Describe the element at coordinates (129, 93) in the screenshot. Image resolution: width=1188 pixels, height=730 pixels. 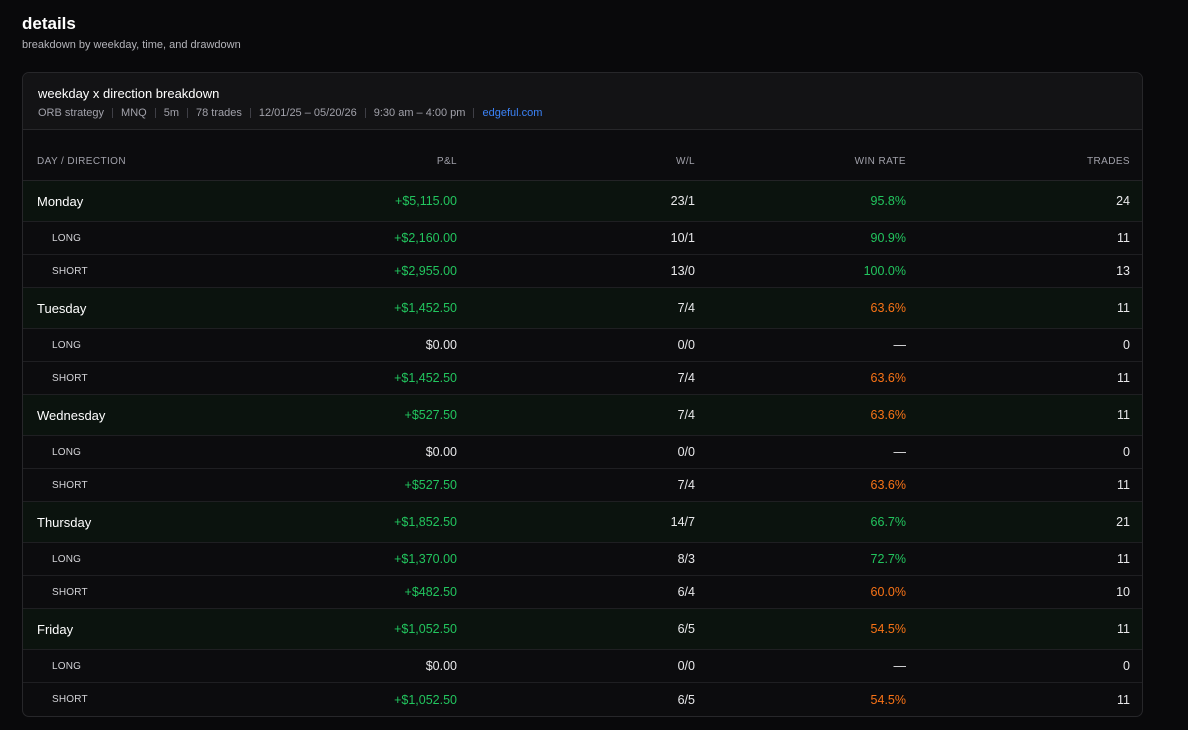
I see `card-title: weekday x direction breakdown` at that location.